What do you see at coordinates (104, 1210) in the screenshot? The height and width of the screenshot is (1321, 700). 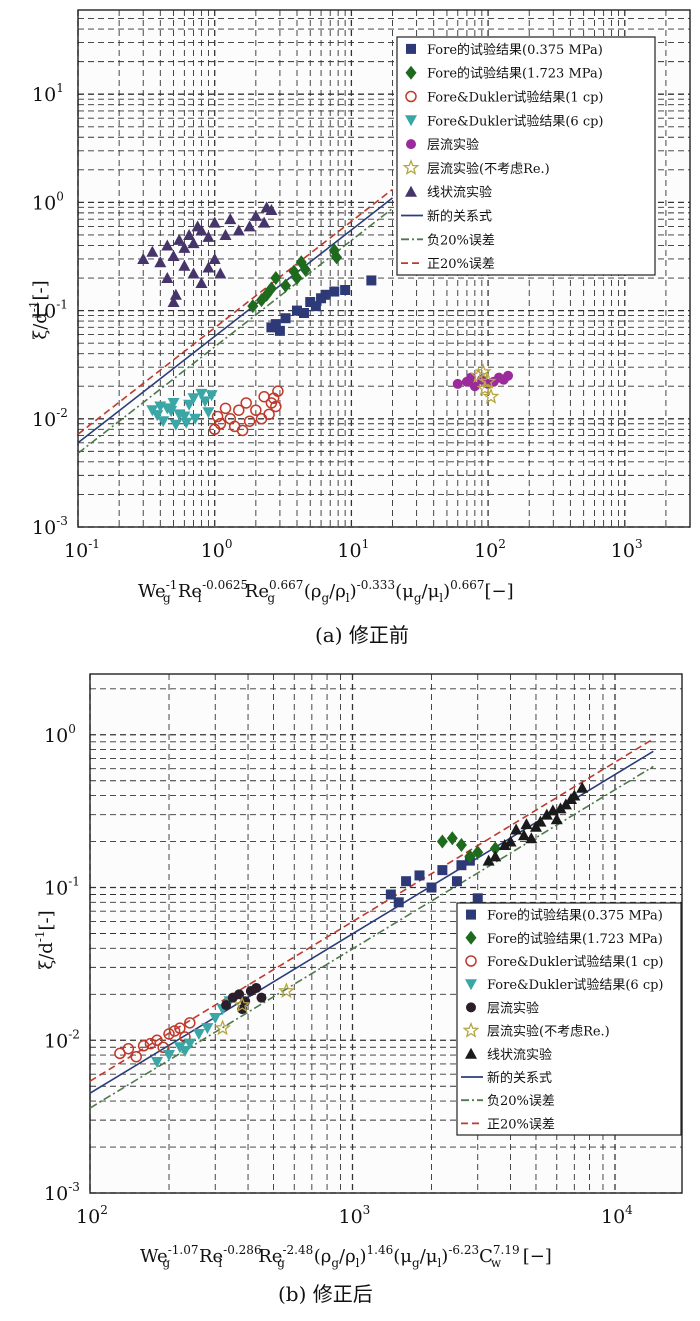 I see `x-tick-exp: 2` at bounding box center [104, 1210].